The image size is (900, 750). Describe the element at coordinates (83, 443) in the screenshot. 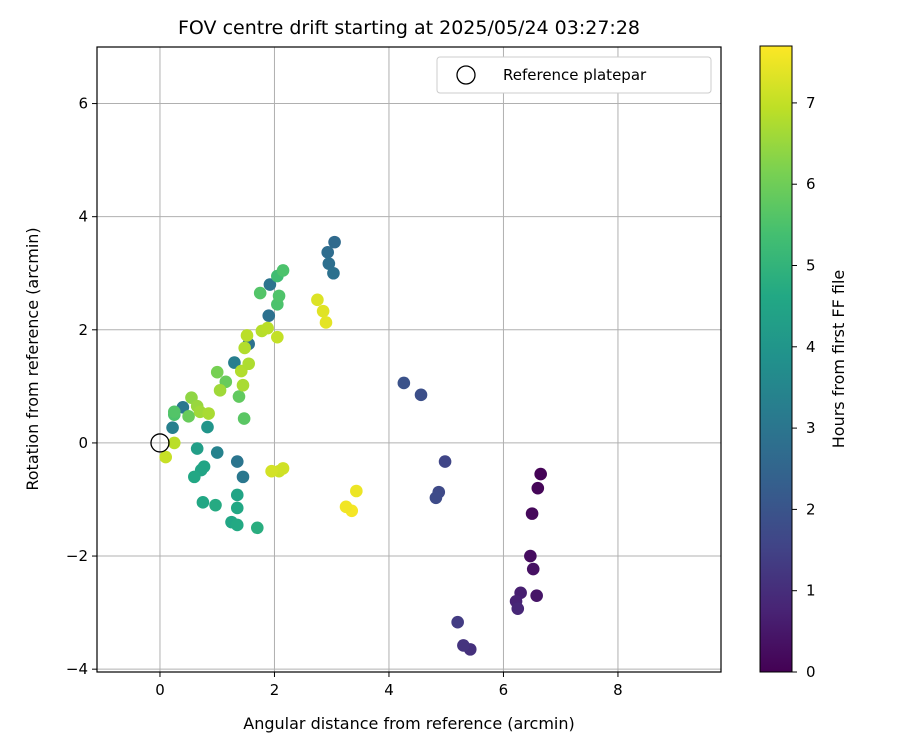

I see `y-tick-label: 0` at that location.